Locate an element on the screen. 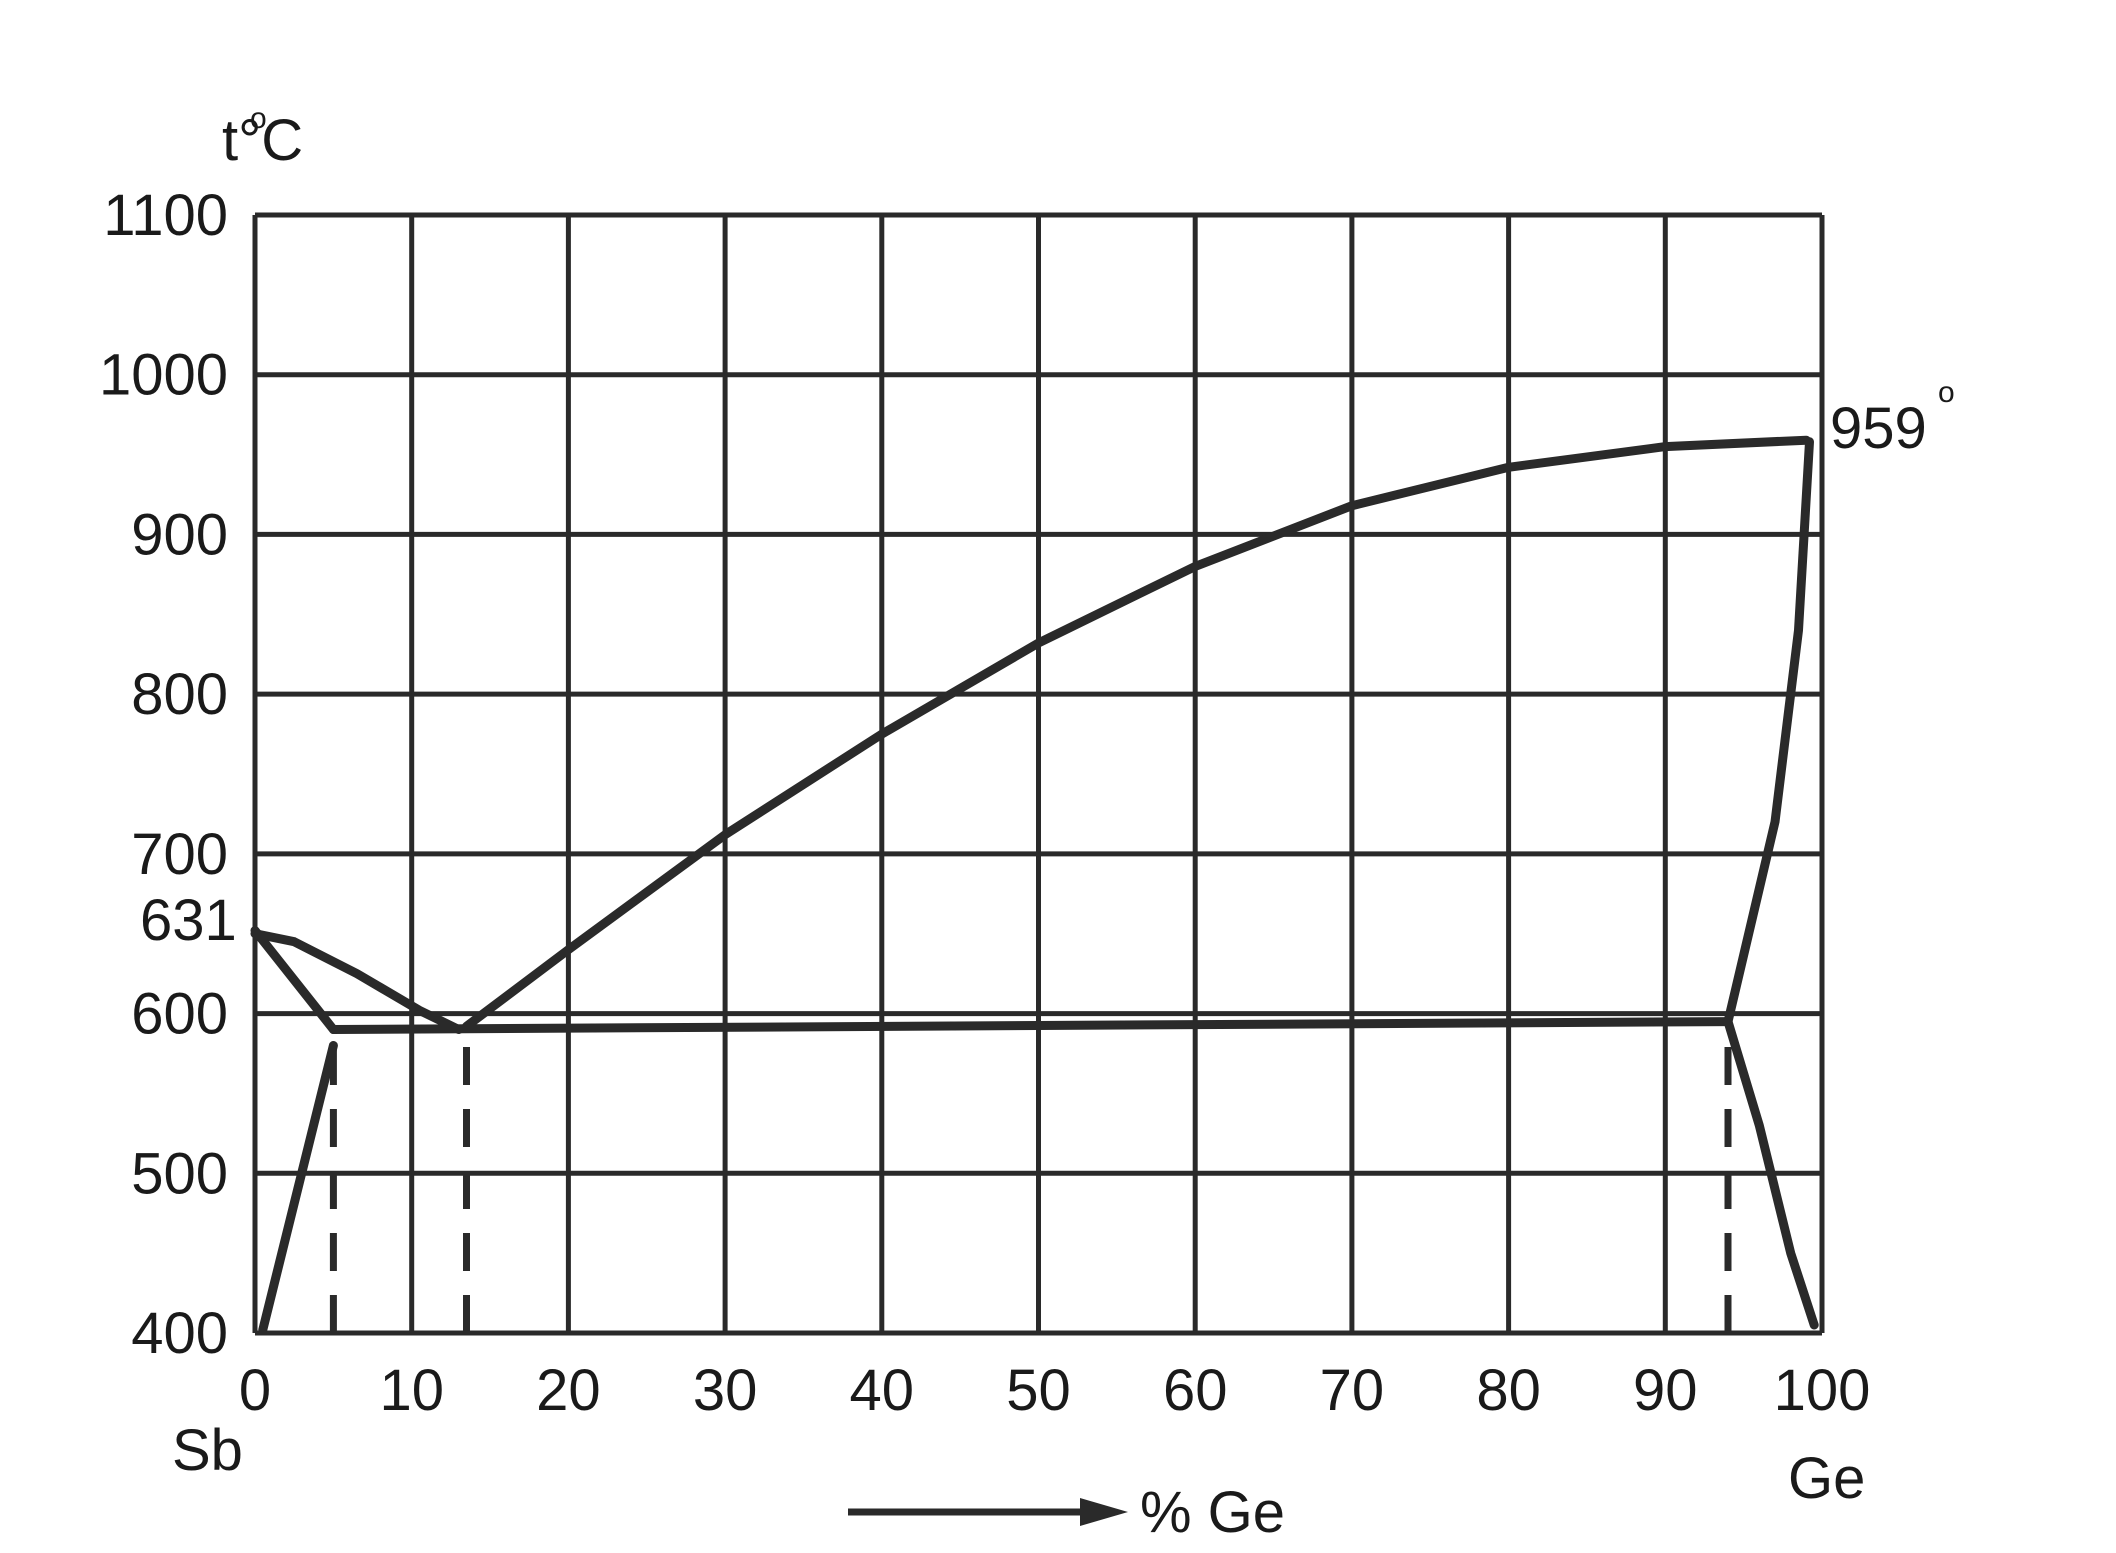 This screenshot has height=1553, width=2116. y-tick-1100: 1100 is located at coordinates (165, 215).